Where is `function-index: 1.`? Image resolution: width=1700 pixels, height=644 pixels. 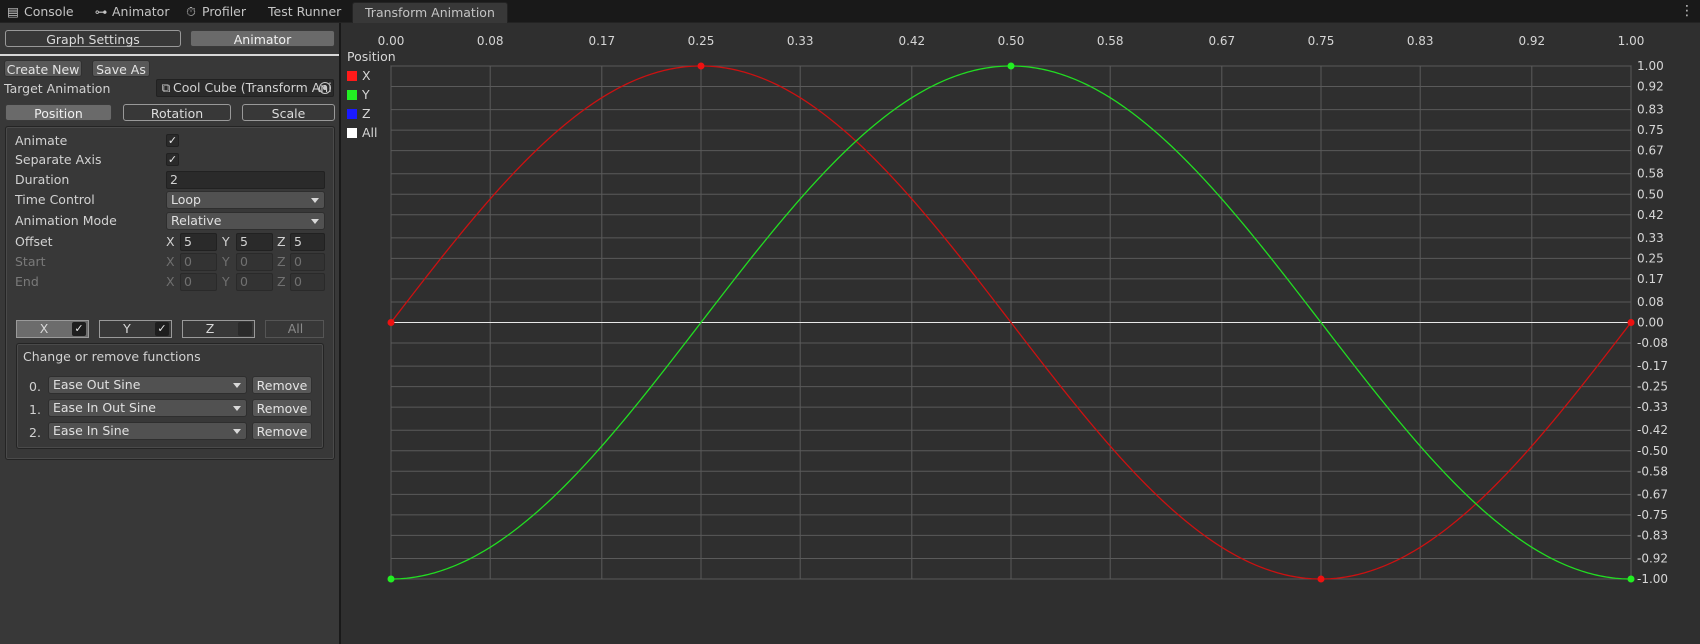 function-index: 1. is located at coordinates (35, 409).